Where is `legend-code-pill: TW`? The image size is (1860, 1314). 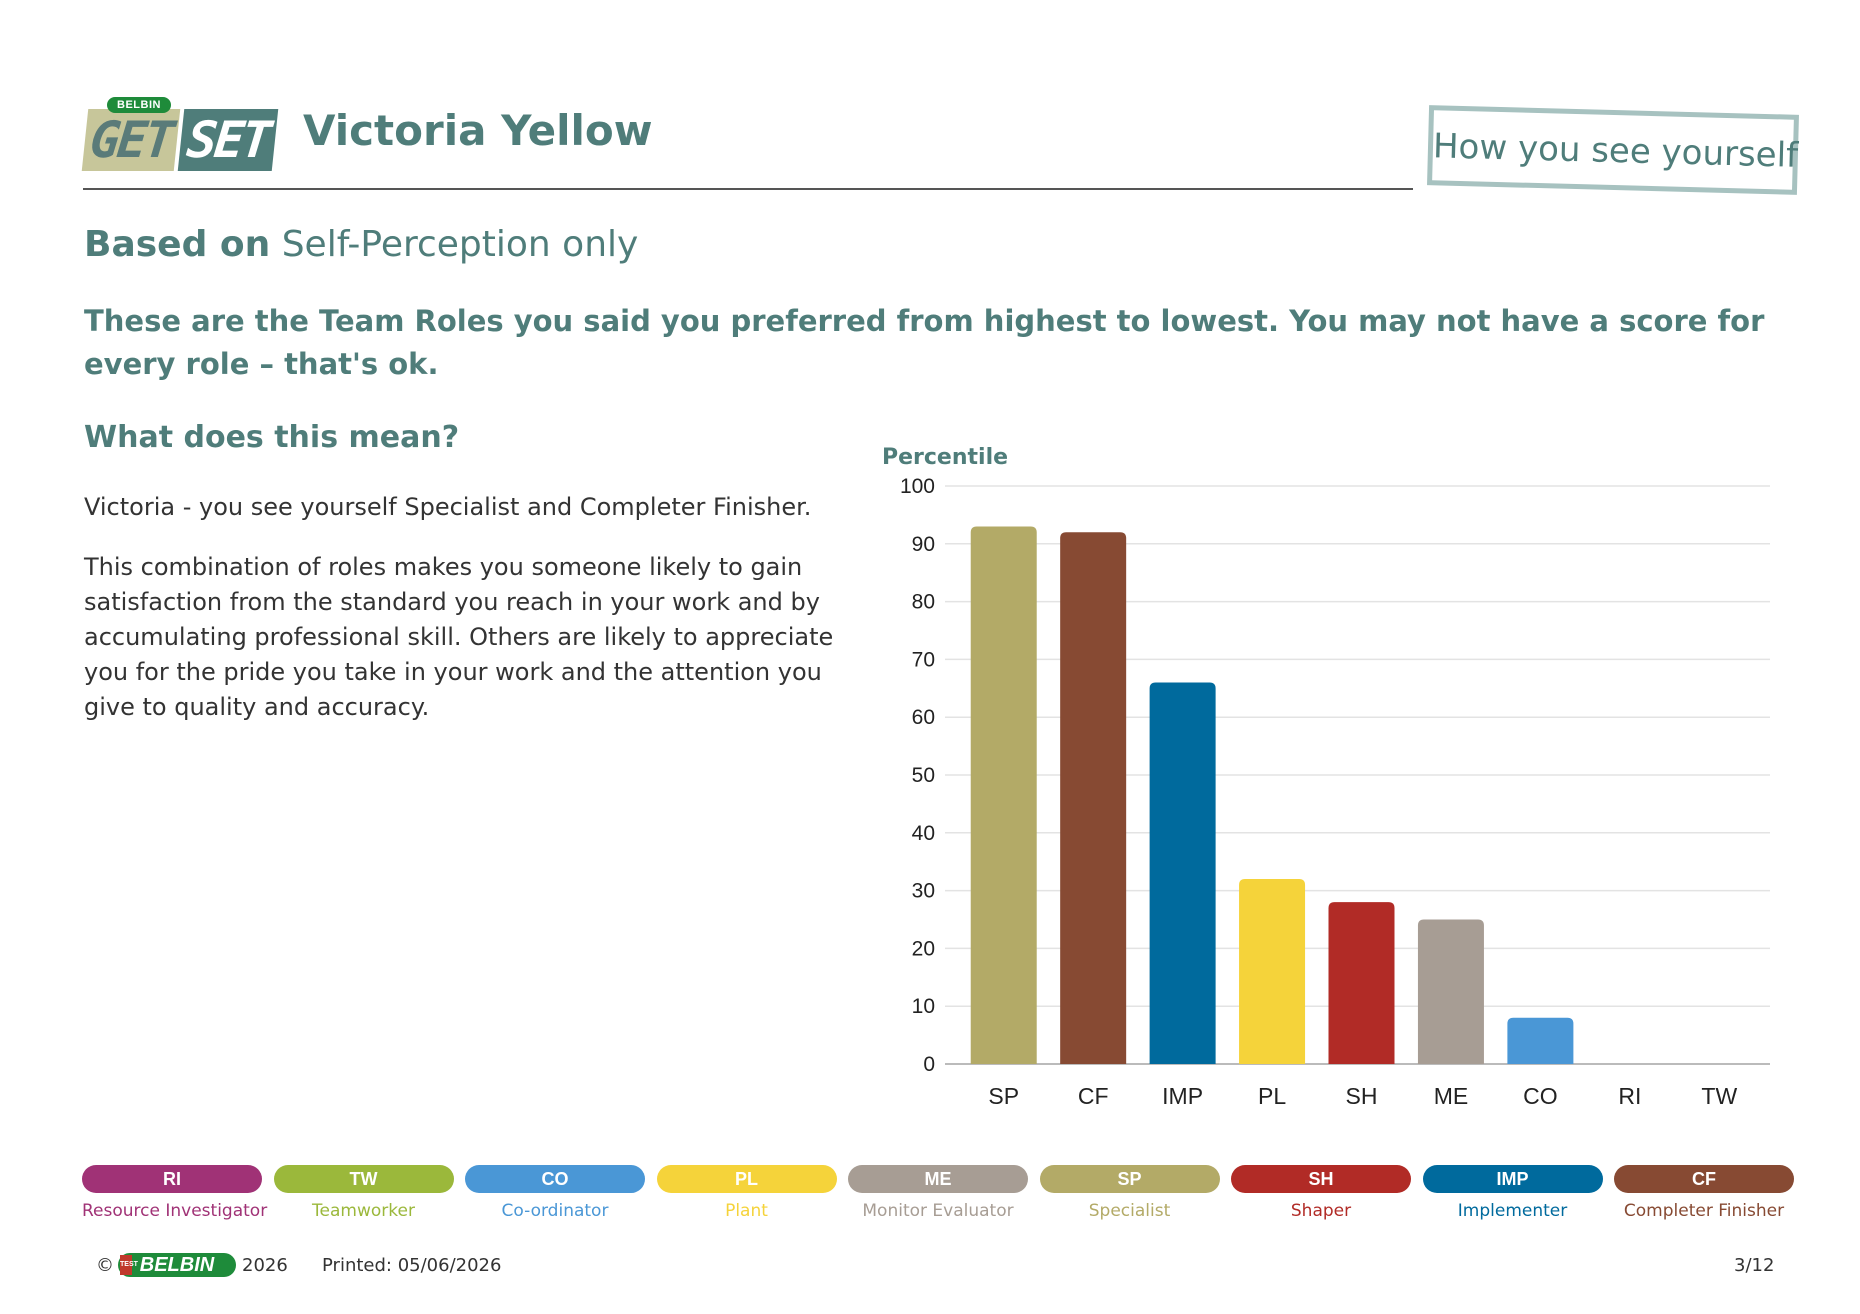 legend-code-pill: TW is located at coordinates (363, 1179).